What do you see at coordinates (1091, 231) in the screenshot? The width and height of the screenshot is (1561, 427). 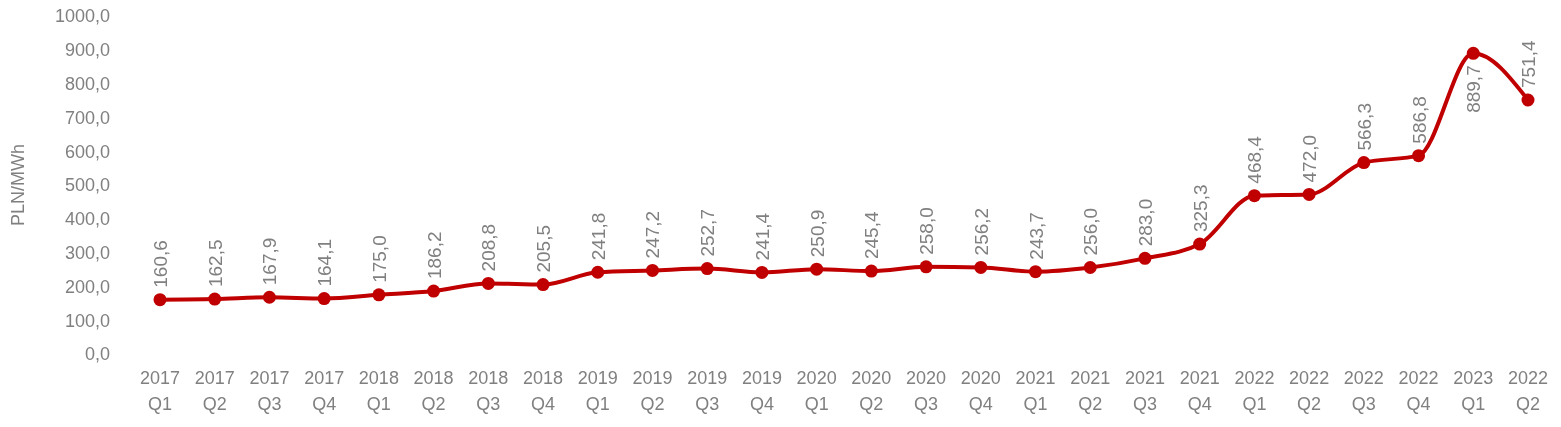 I see `data-label: 256,0` at bounding box center [1091, 231].